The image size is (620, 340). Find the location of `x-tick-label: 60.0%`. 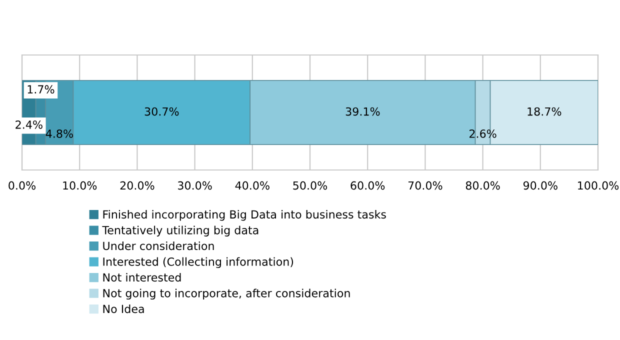

x-tick-label: 60.0% is located at coordinates (367, 185).